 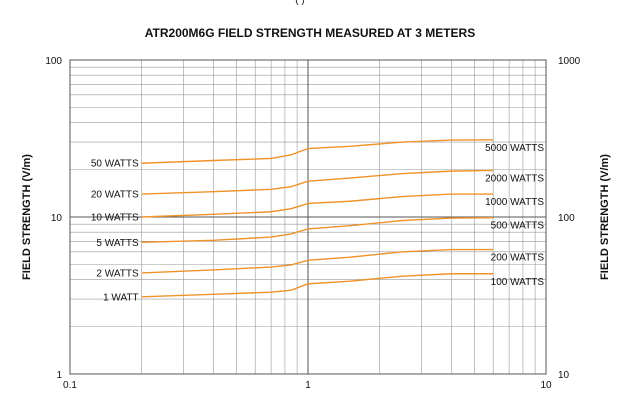 I want to click on y-tick-label-left: 10, so click(x=57, y=218).